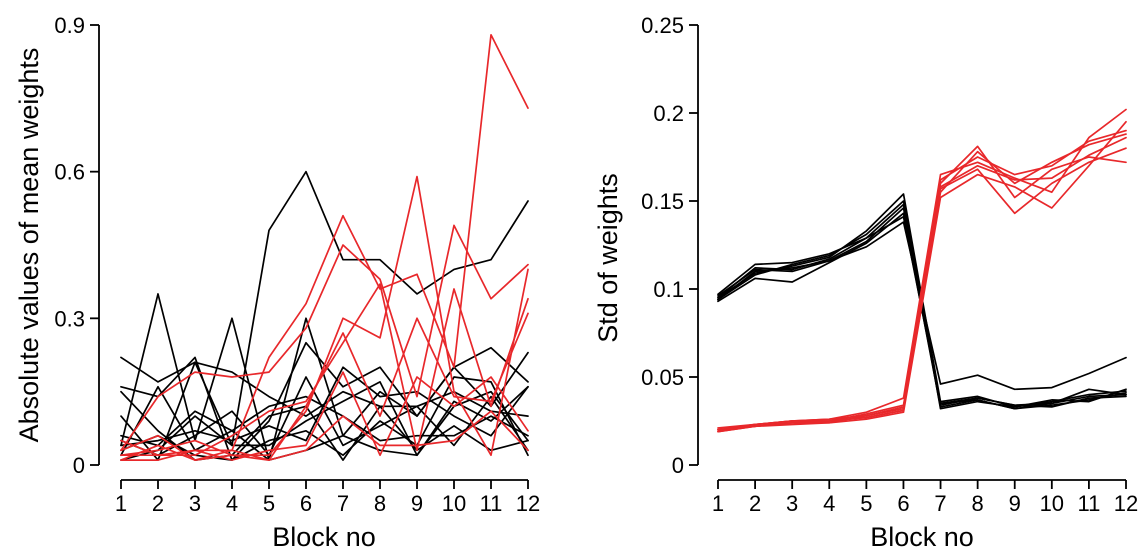 The height and width of the screenshot is (552, 1146). Describe the element at coordinates (1088, 503) in the screenshot. I see `std-weights-x-tick-label: 11` at that location.